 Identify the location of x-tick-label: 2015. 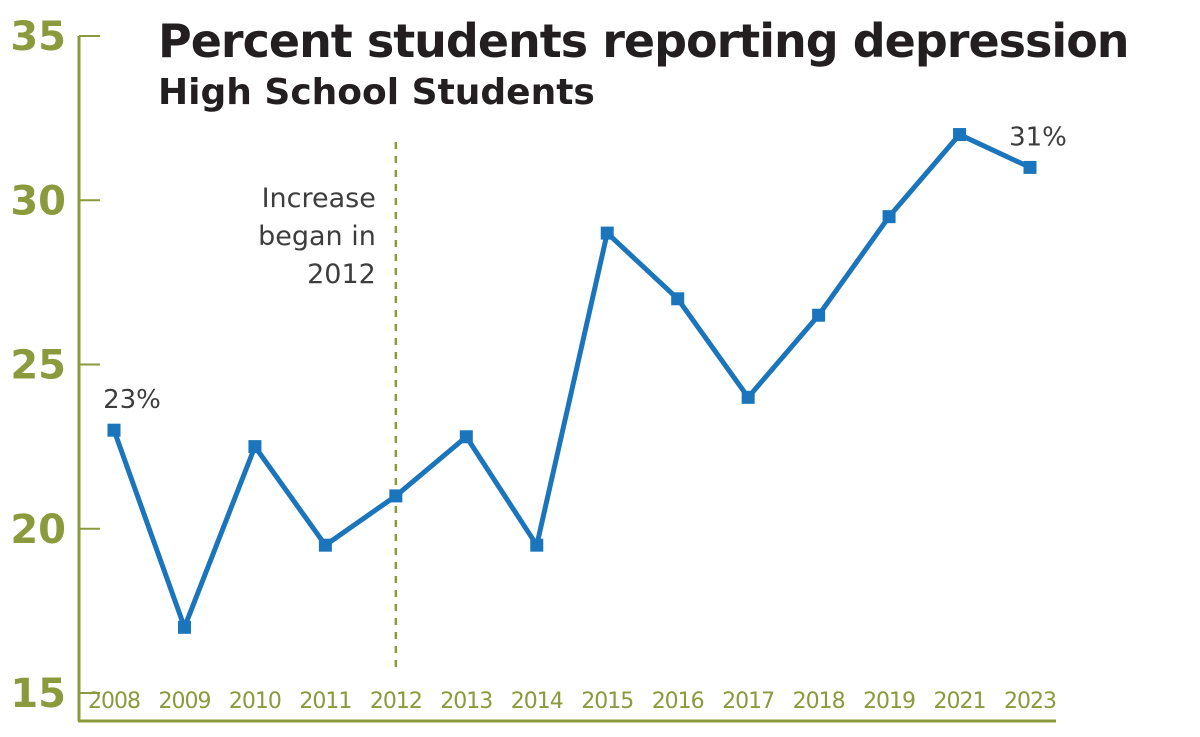
(607, 701).